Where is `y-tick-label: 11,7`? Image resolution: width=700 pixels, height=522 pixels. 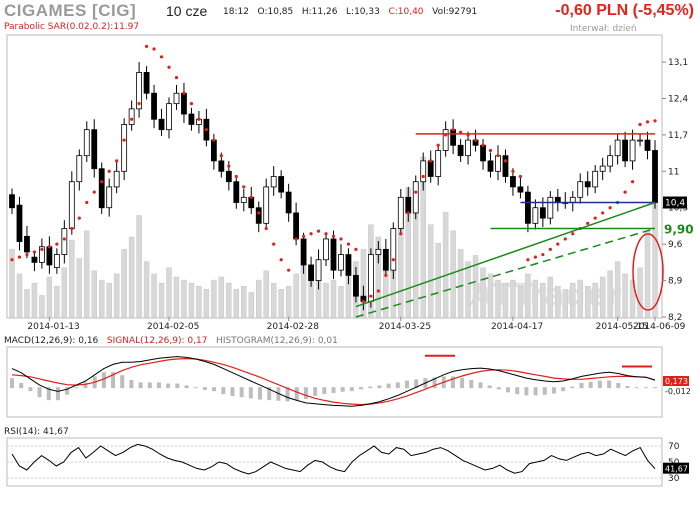
y-tick-label: 11,7 is located at coordinates (678, 136).